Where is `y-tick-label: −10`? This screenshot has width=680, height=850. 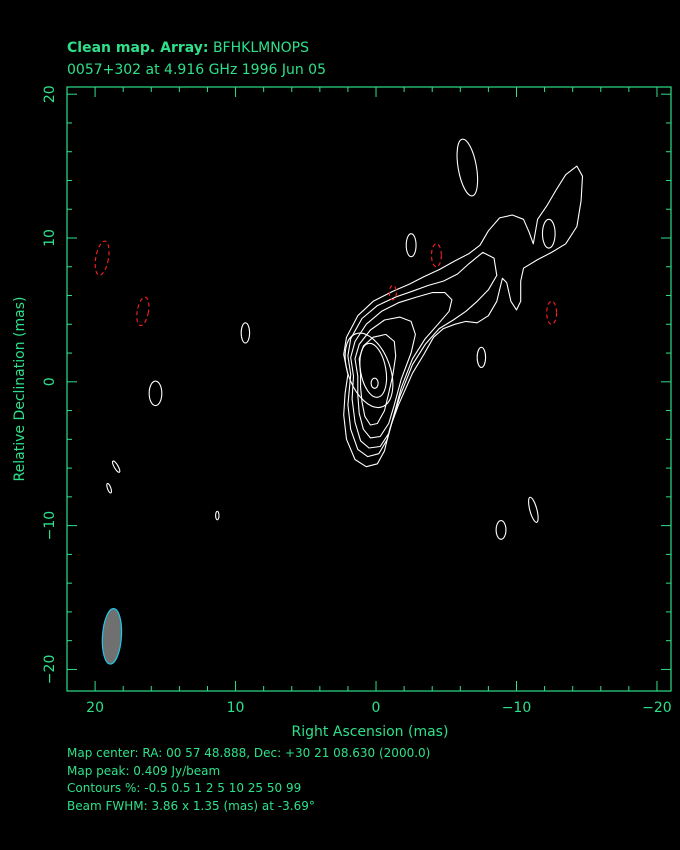
y-tick-label: −10 is located at coordinates (50, 526).